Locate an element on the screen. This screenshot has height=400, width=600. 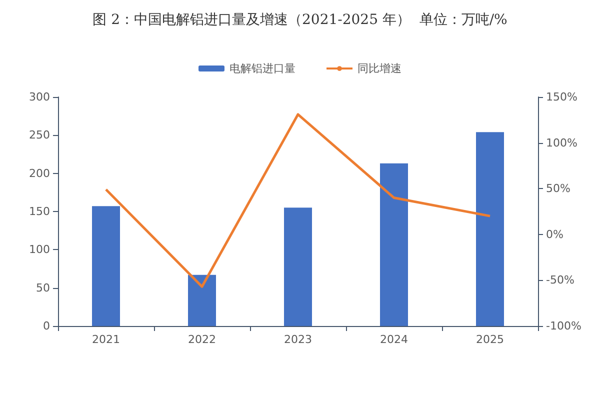
y-tick-label: 150 is located at coordinates (39, 211).